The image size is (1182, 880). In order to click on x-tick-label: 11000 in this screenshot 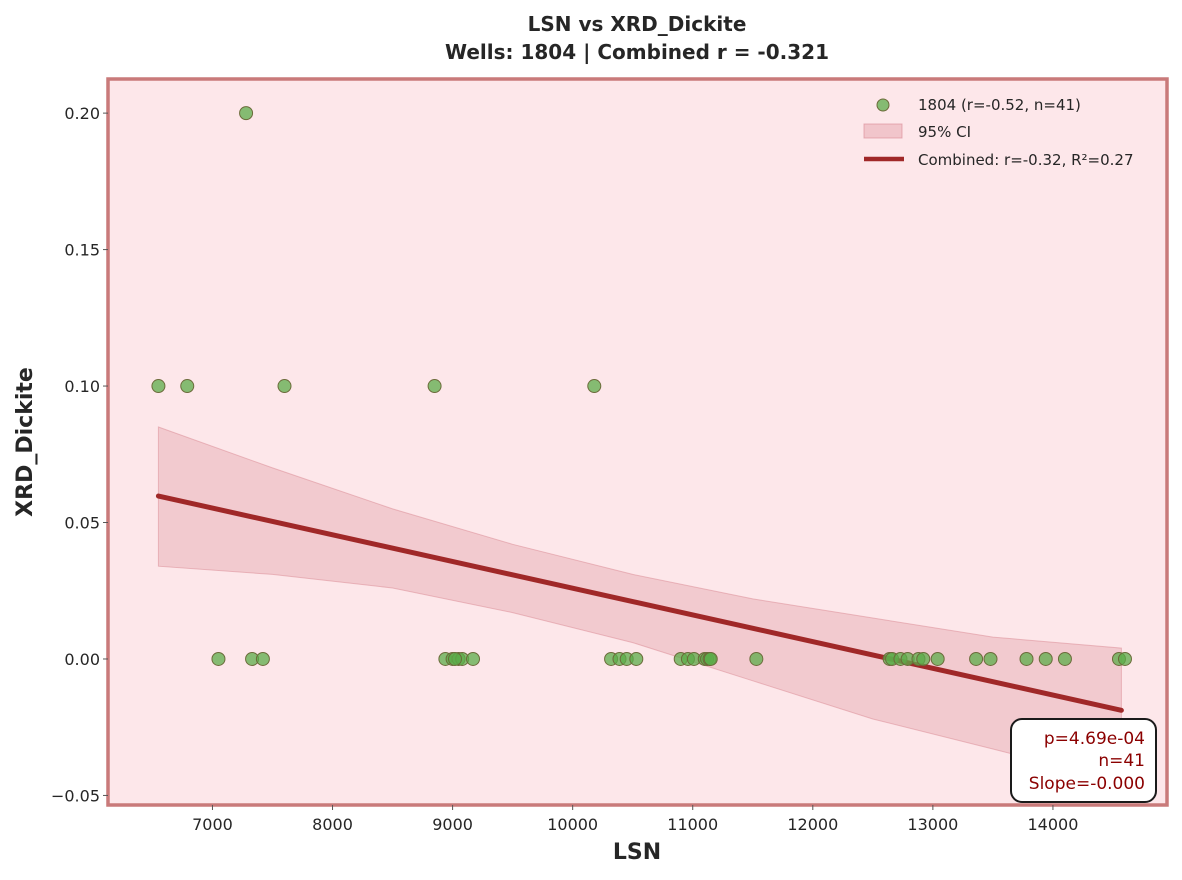, I will do `click(692, 824)`.